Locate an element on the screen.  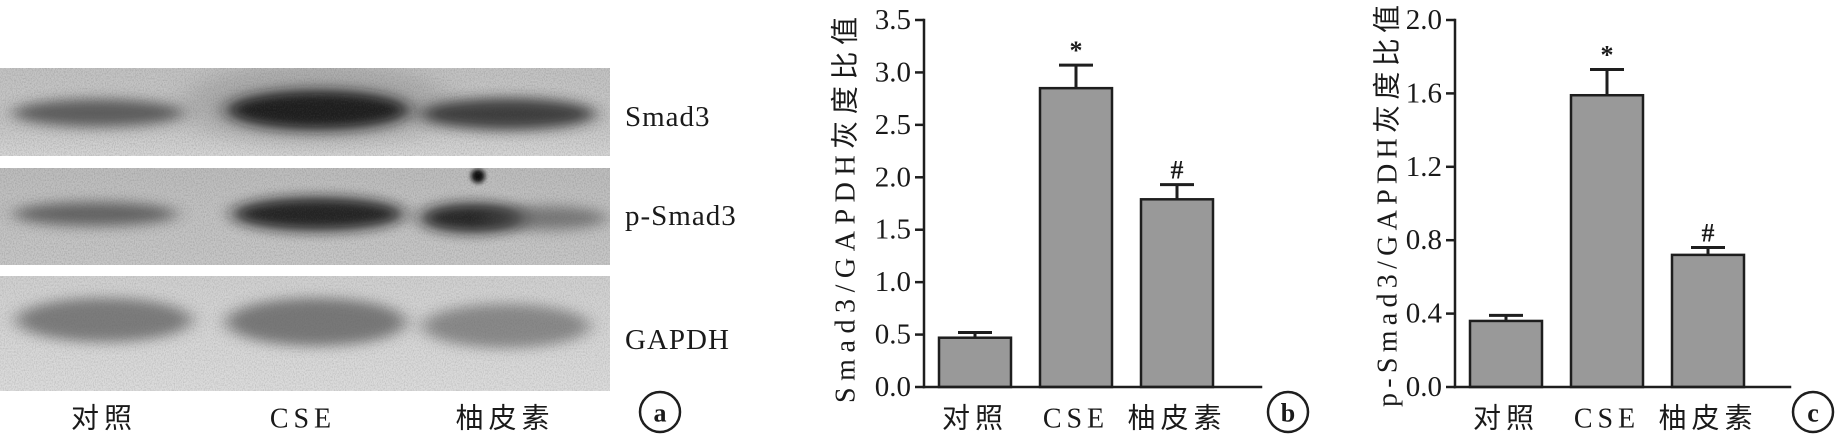
blot-strip-gapdh is located at coordinates (305, 333).